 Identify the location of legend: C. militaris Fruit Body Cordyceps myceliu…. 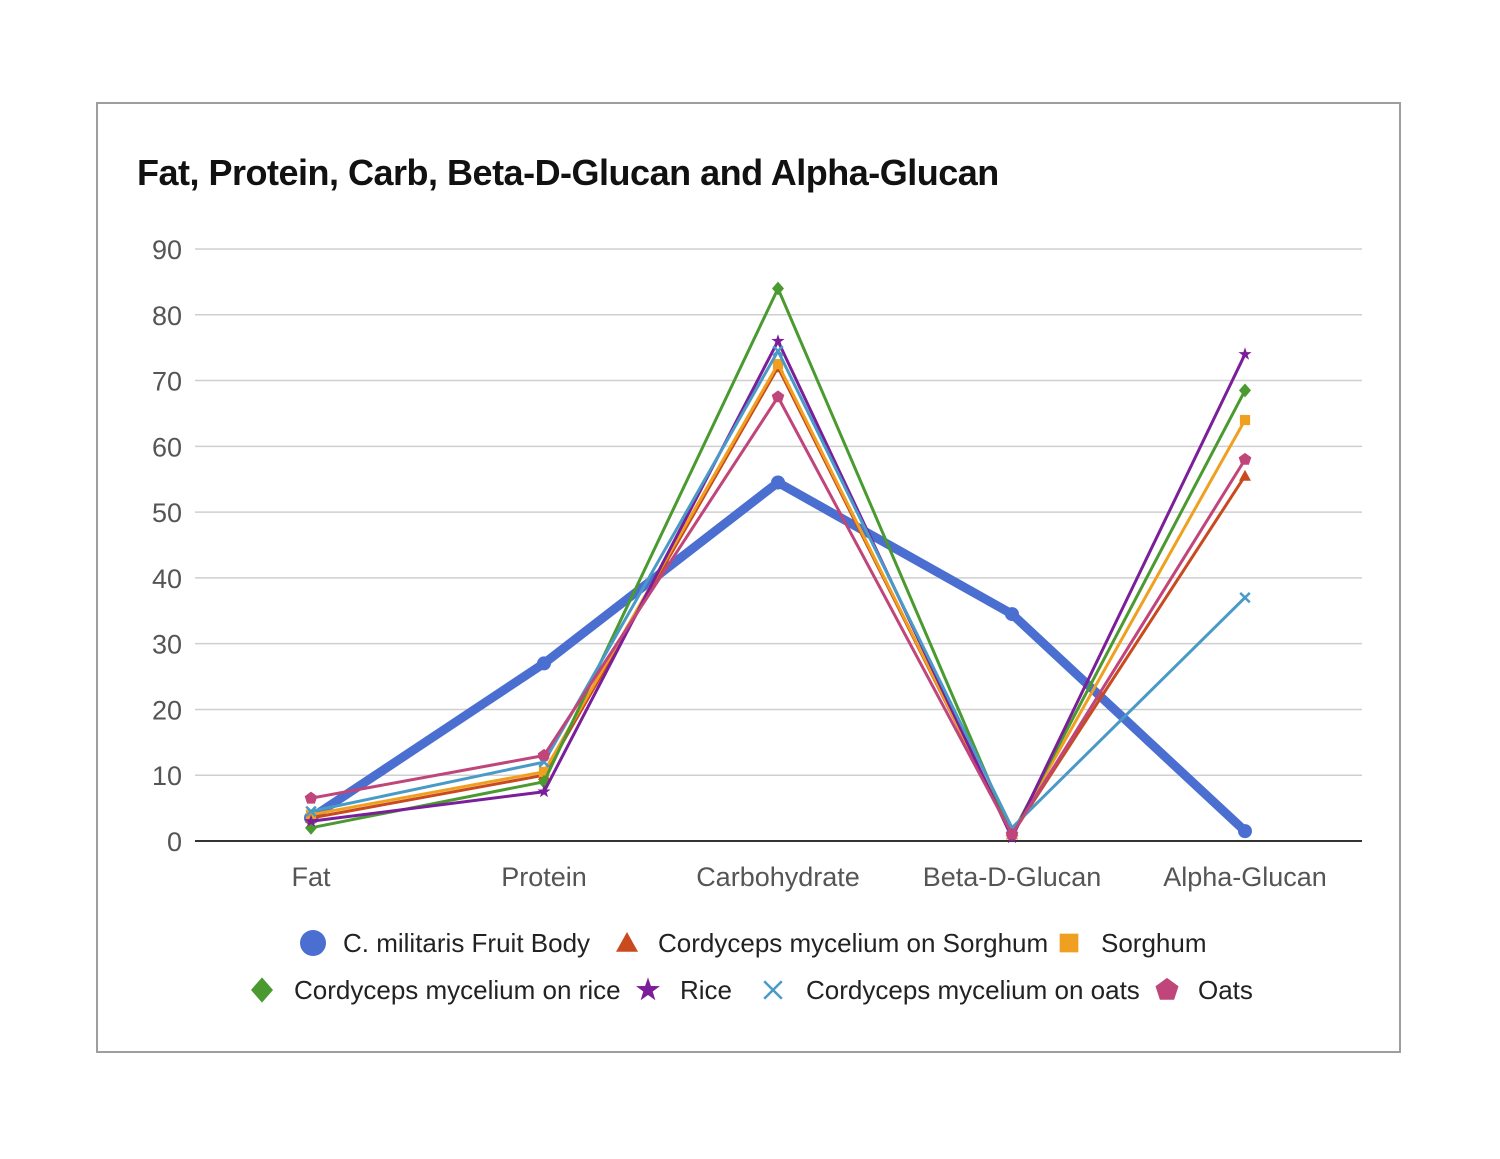
(752, 966).